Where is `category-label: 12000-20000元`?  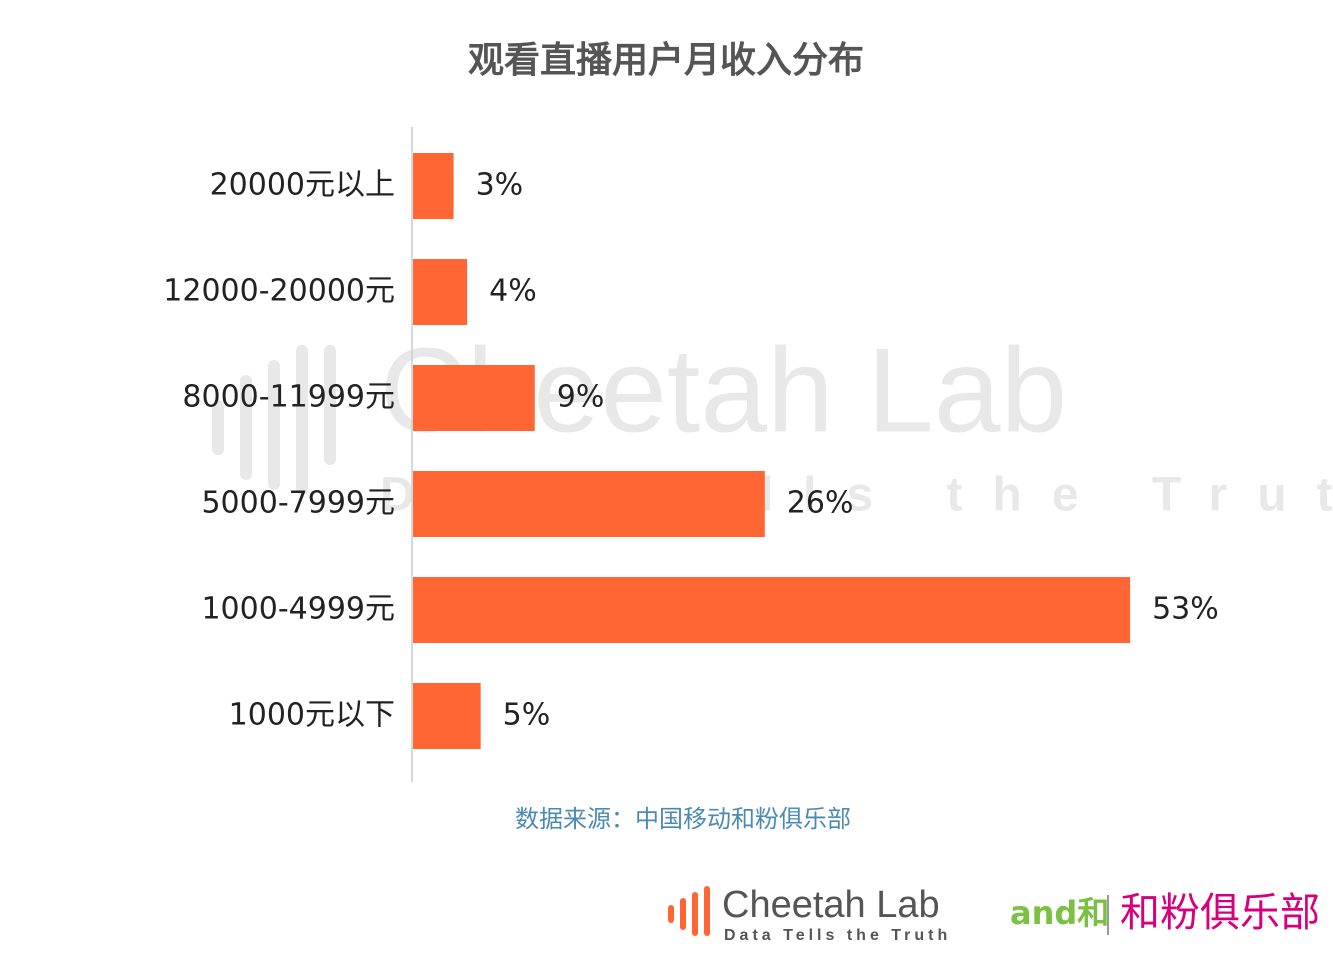
category-label: 12000-20000元 is located at coordinates (279, 291).